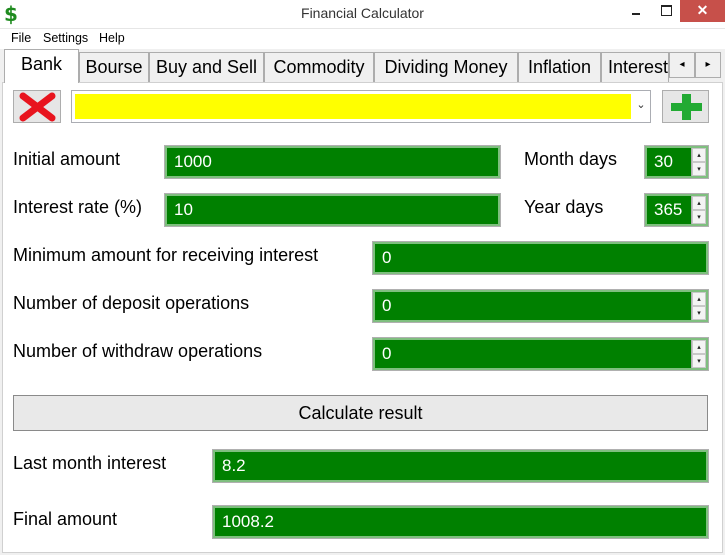 This screenshot has height=555, width=725. What do you see at coordinates (67, 159) in the screenshot?
I see `initial-amount-label: Initial amount` at bounding box center [67, 159].